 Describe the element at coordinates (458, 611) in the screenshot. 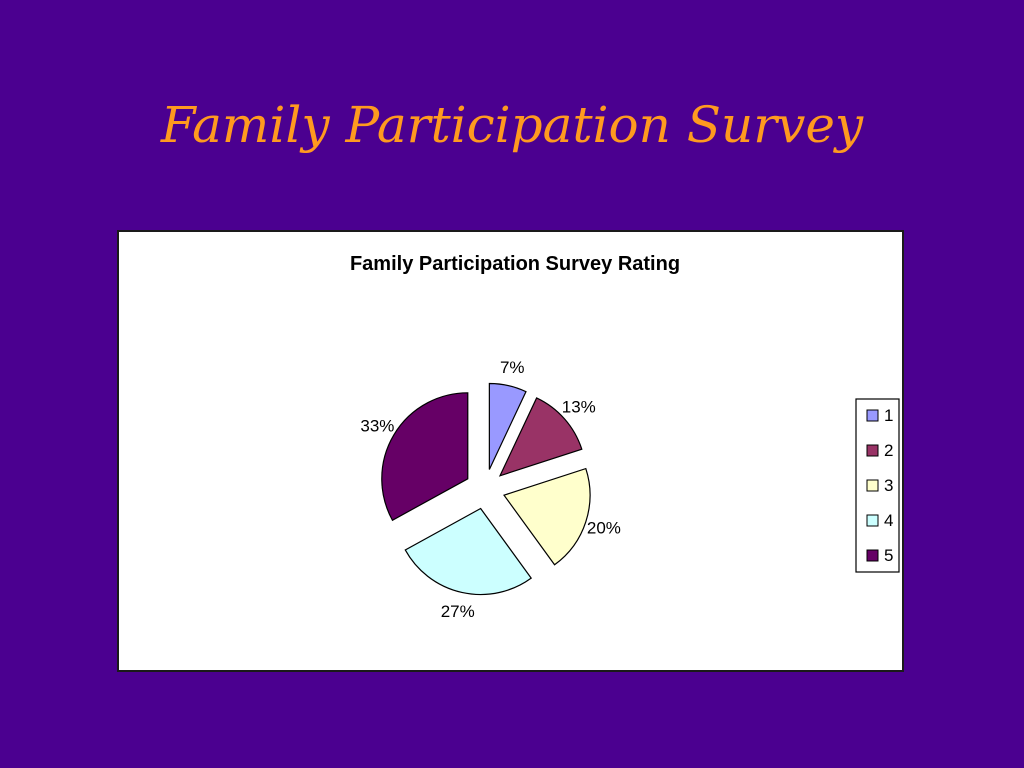

I see `slice-label-4: 27%` at that location.